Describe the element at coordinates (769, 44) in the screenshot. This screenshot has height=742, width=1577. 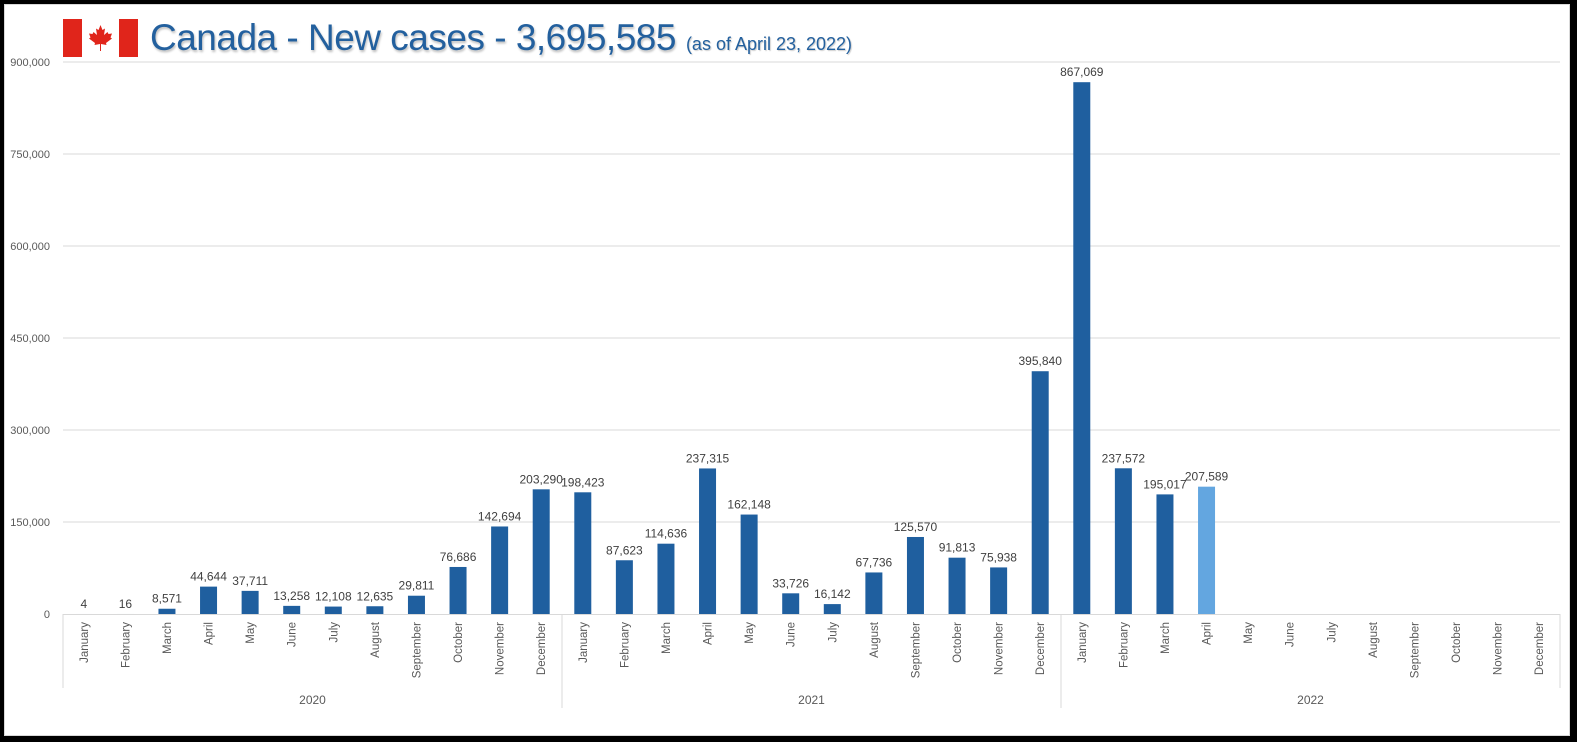
I see `chart-subtitle: (as of April 23, 2022)` at that location.